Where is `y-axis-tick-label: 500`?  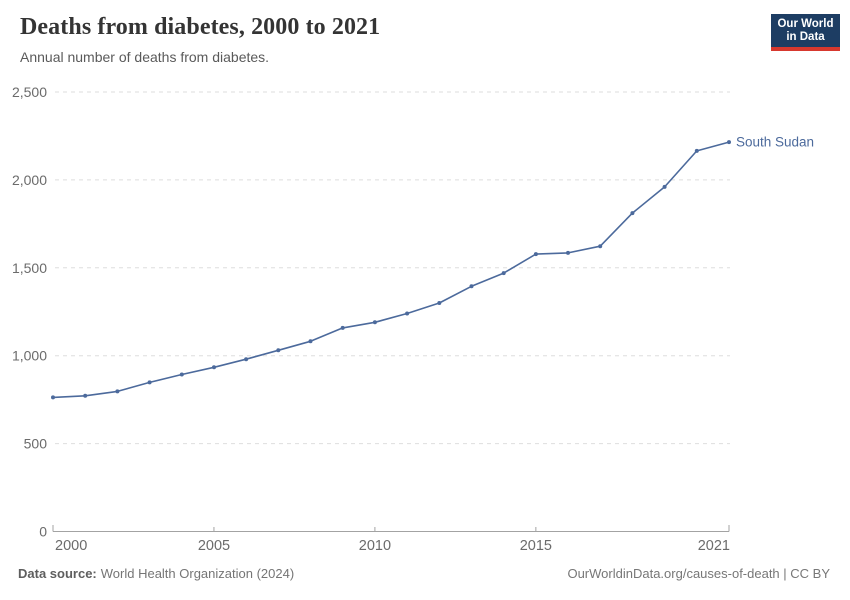
y-axis-tick-label: 500 is located at coordinates (36, 444).